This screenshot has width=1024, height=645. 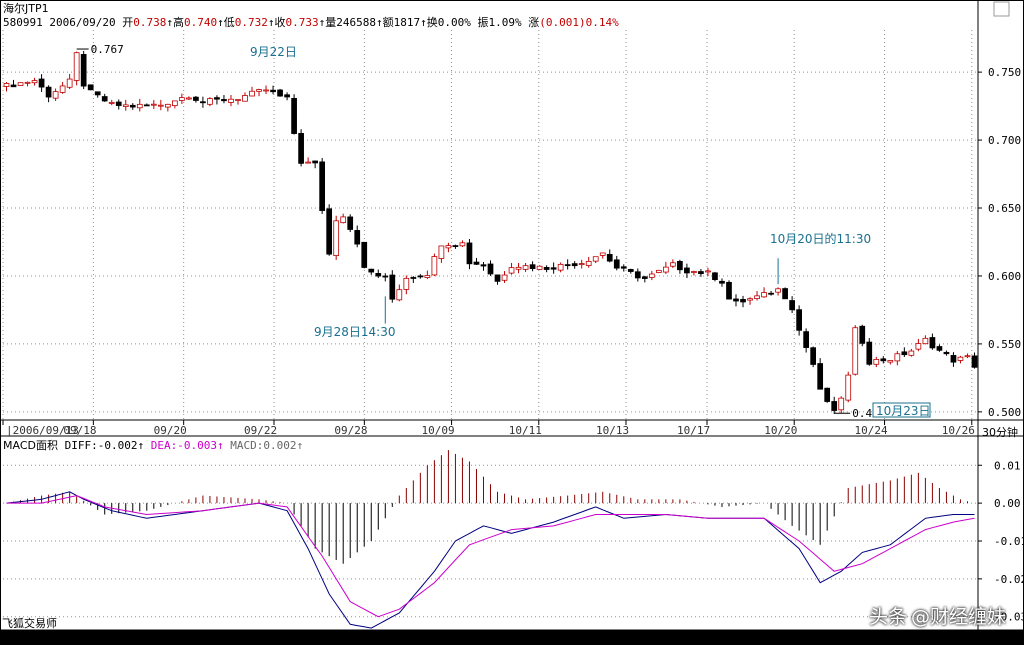 What do you see at coordinates (512, 637) in the screenshot?
I see `status-bar` at bounding box center [512, 637].